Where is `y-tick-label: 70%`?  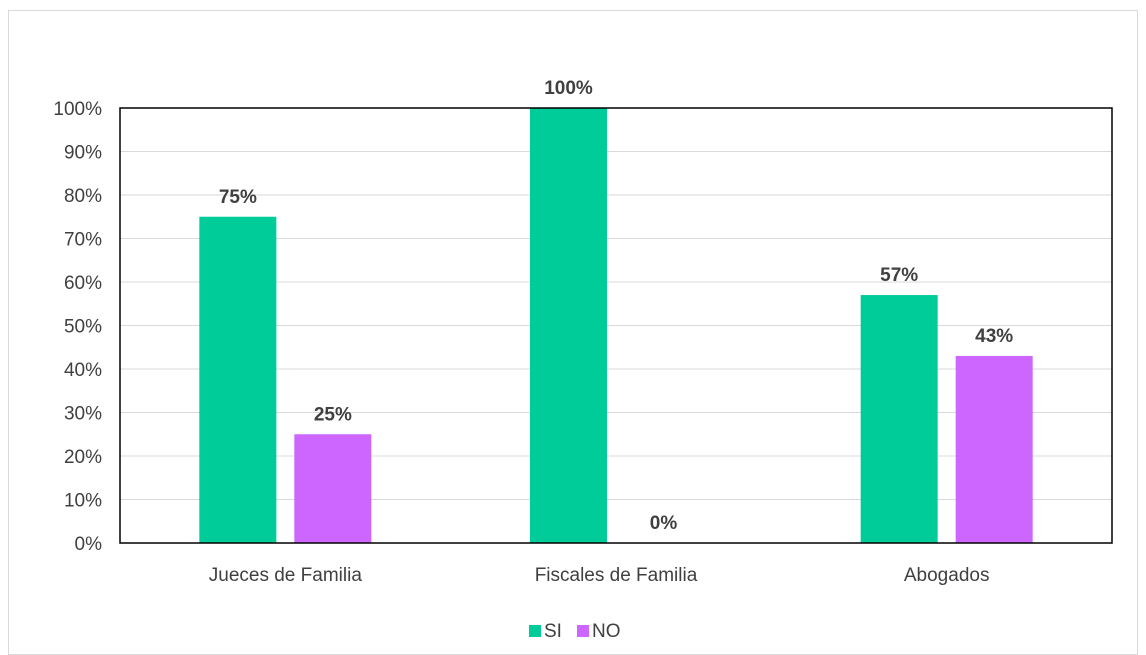 y-tick-label: 70% is located at coordinates (83, 240).